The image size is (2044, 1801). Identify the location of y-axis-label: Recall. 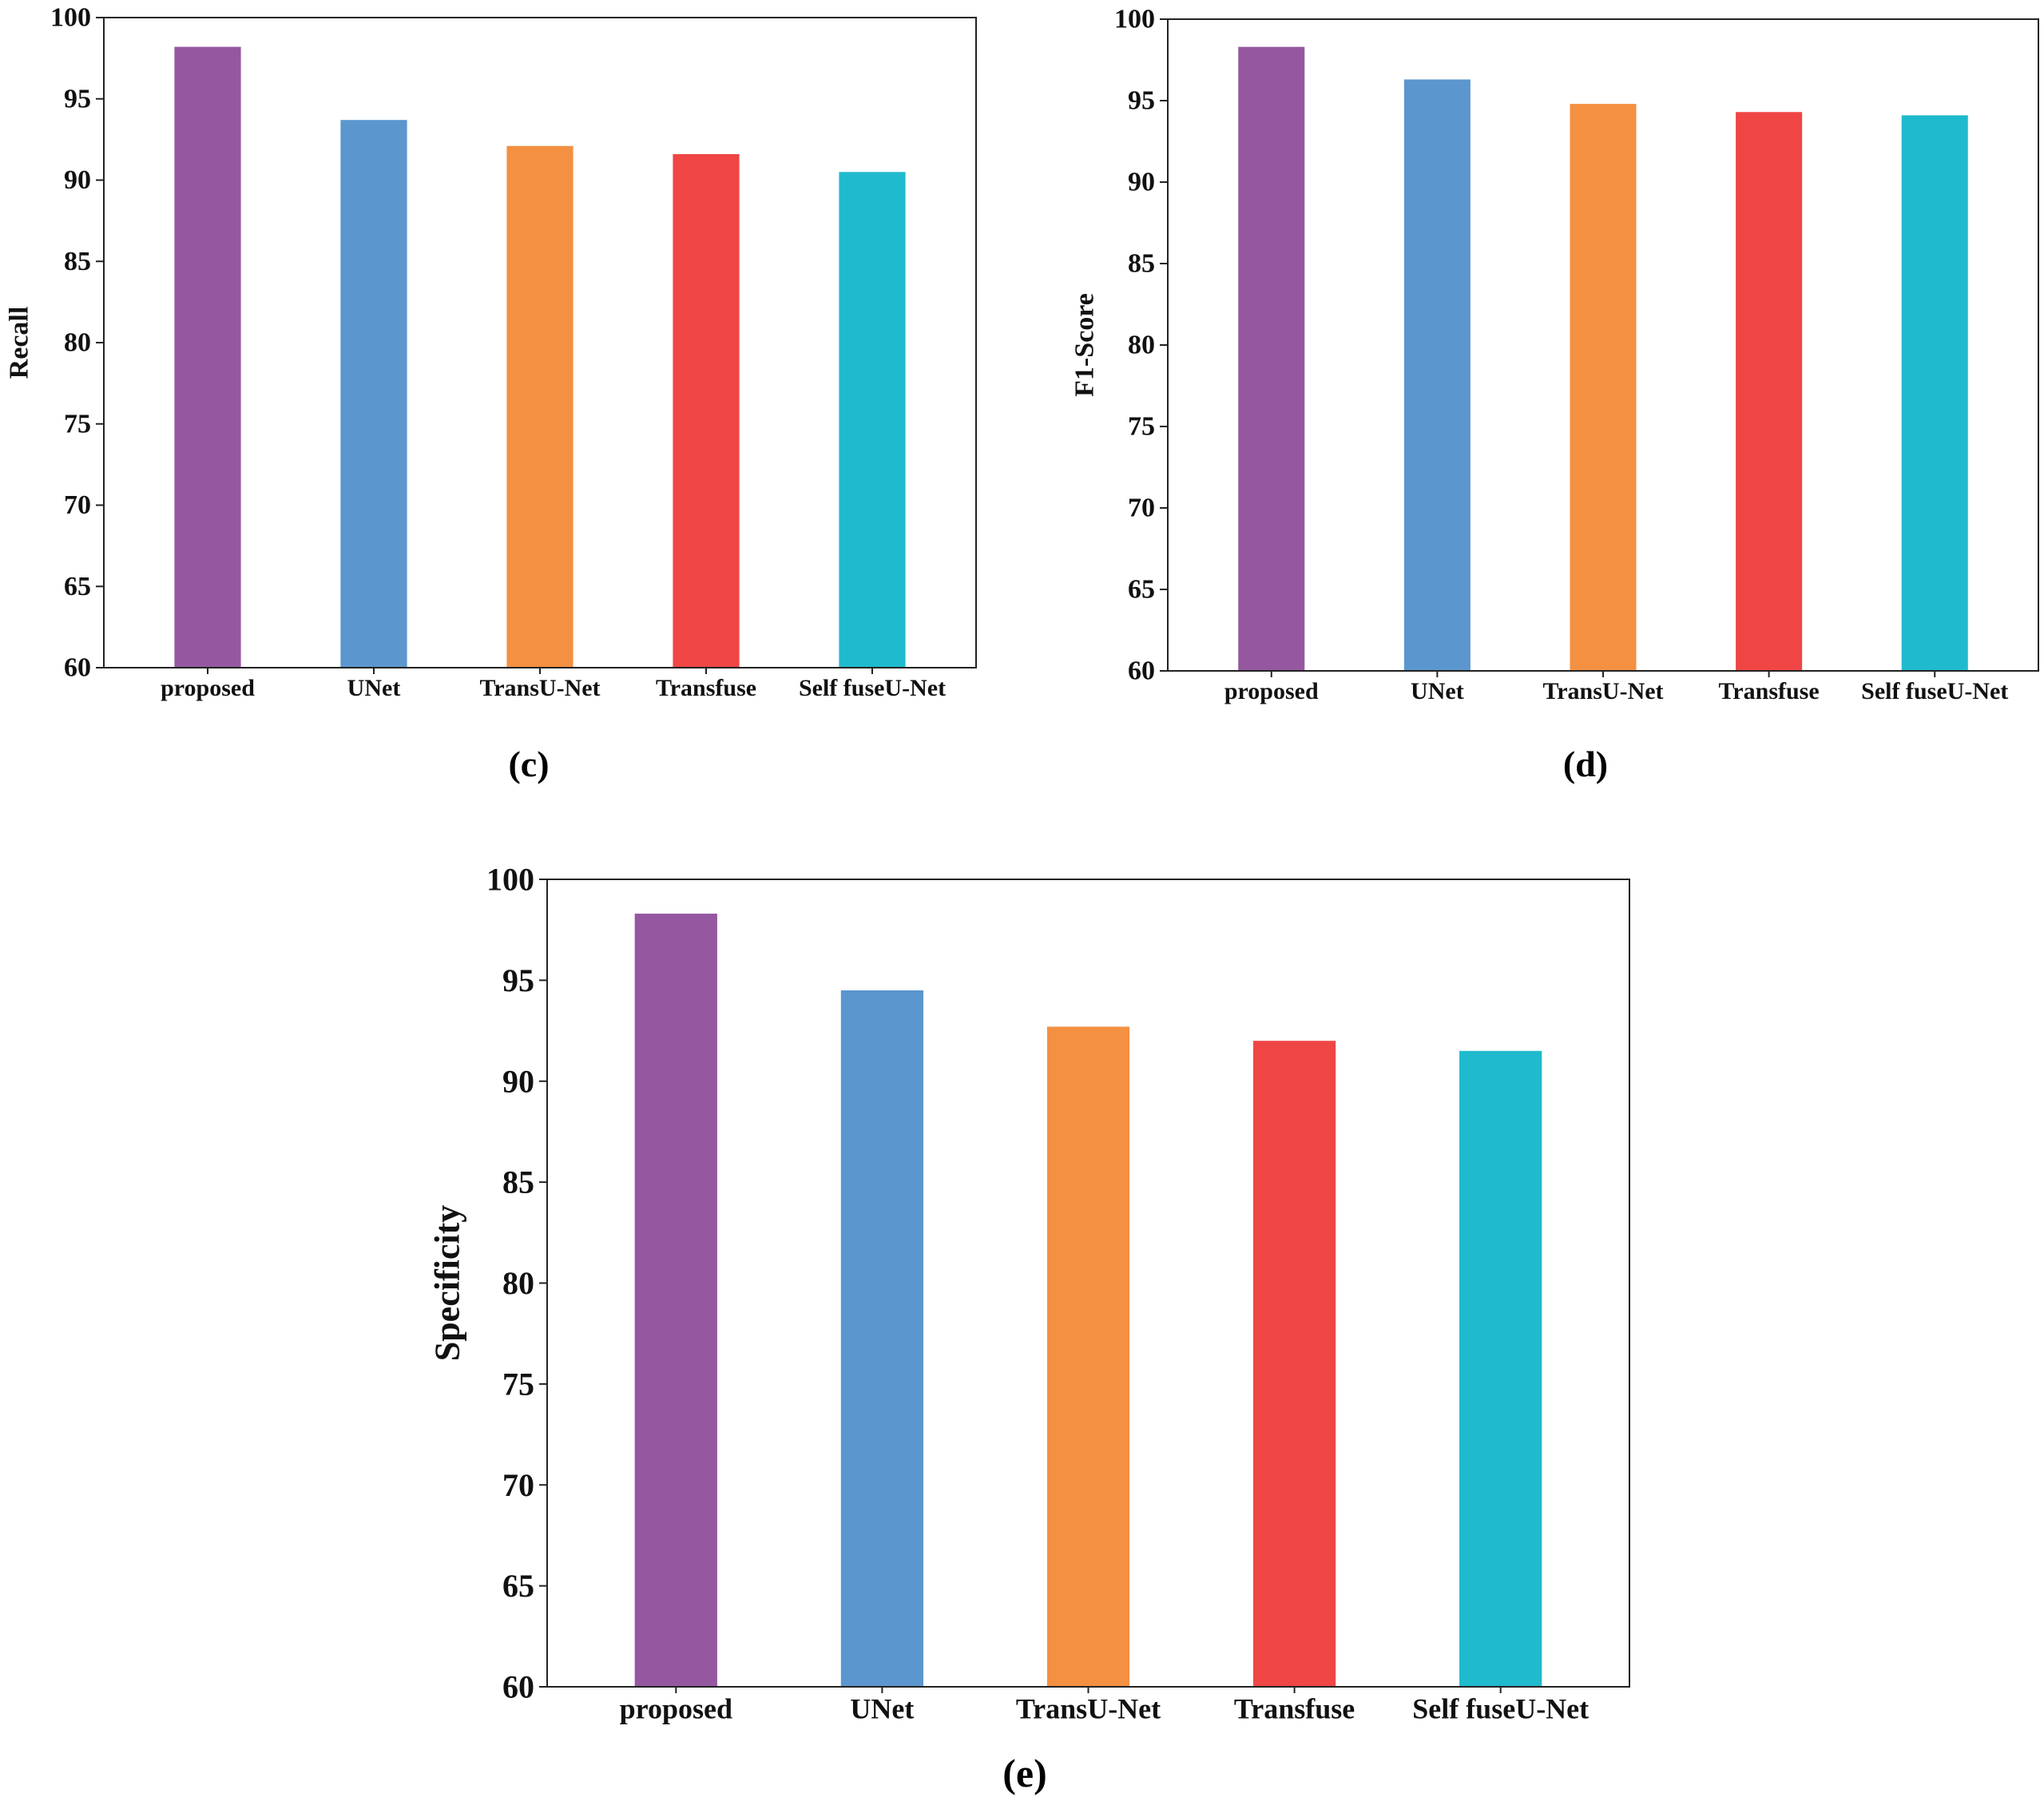
(19, 343).